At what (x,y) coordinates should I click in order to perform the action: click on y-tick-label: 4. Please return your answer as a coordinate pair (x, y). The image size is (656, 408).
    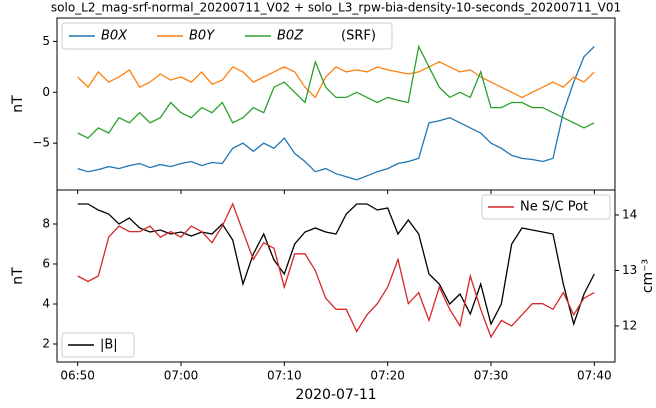
    Looking at the image, I should click on (46, 304).